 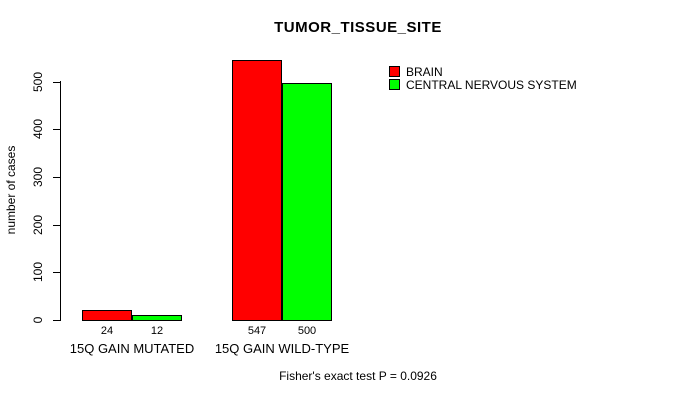 I want to click on legend-label-central-nervous-system: CENTRAL NERVOUS SYSTEM, so click(x=491, y=84).